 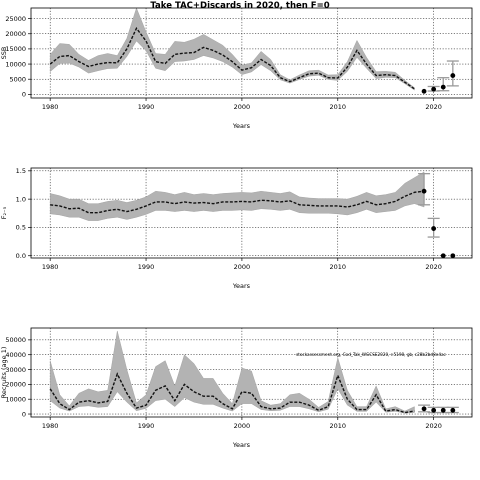 What do you see at coordinates (438, 409) in the screenshot?
I see `recruitment-projection` at bounding box center [438, 409].